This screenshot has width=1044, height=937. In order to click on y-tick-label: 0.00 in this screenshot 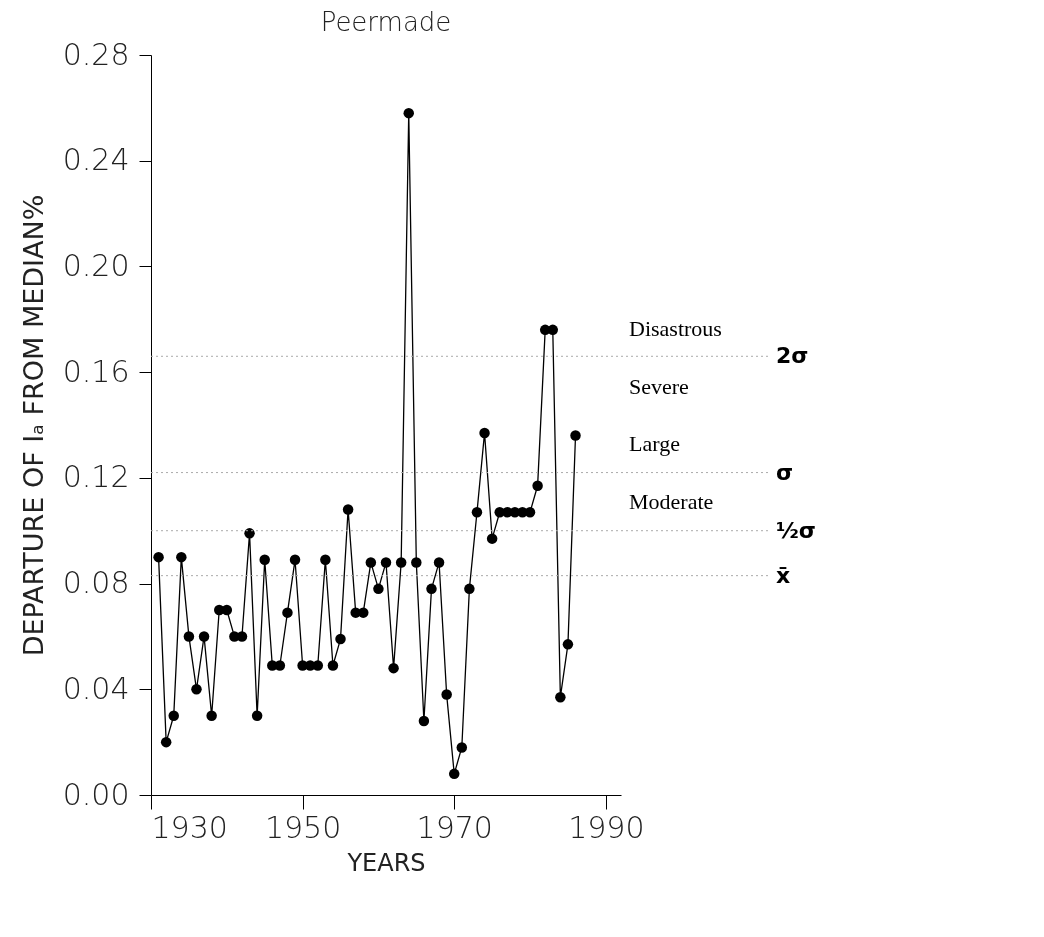, I will do `click(96, 794)`.